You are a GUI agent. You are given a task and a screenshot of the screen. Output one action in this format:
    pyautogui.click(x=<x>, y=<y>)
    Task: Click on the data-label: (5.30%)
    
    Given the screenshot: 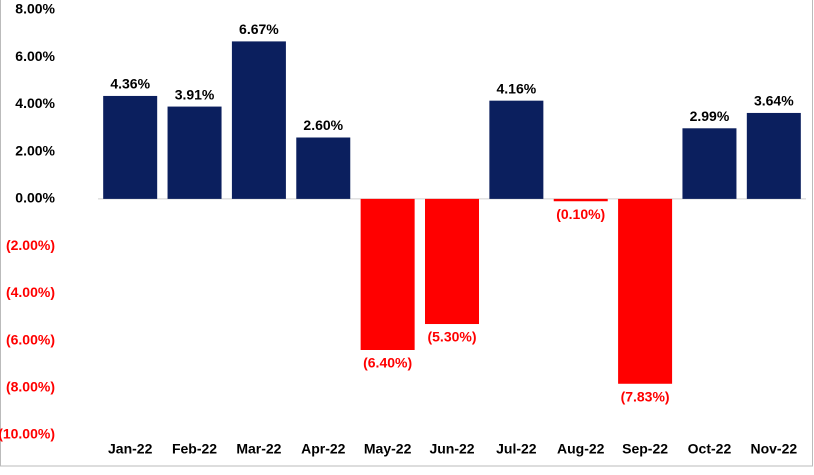 What is the action you would take?
    pyautogui.click(x=451, y=337)
    